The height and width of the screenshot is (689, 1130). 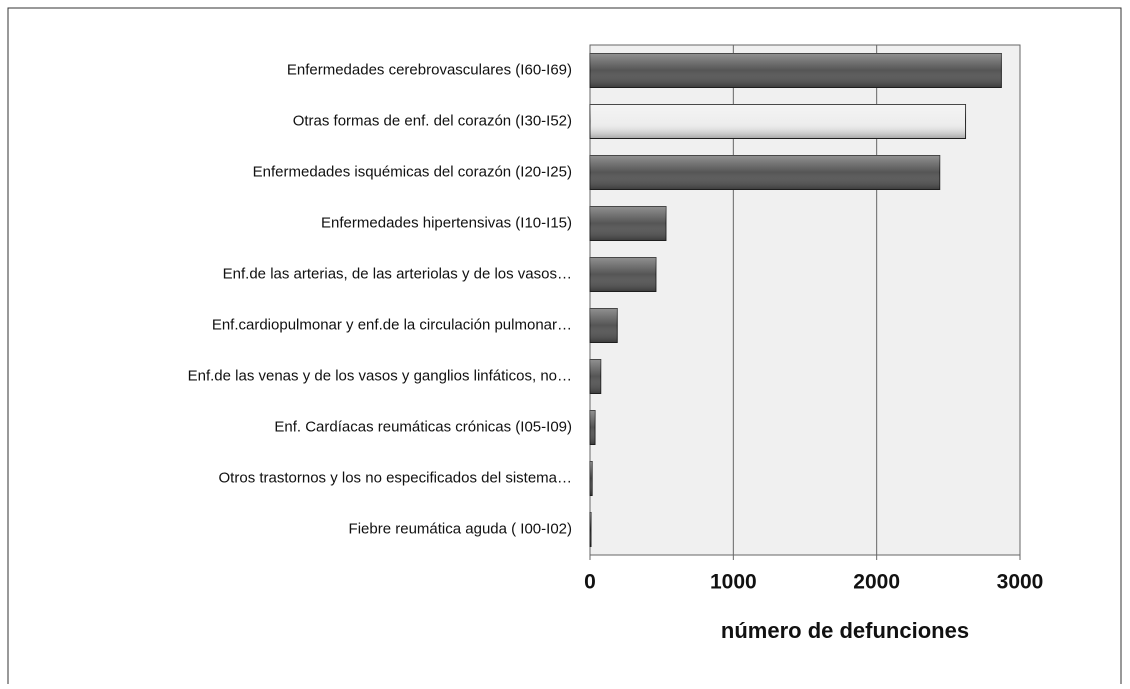 What do you see at coordinates (845, 630) in the screenshot?
I see `x-axis-title: número de defunciones` at bounding box center [845, 630].